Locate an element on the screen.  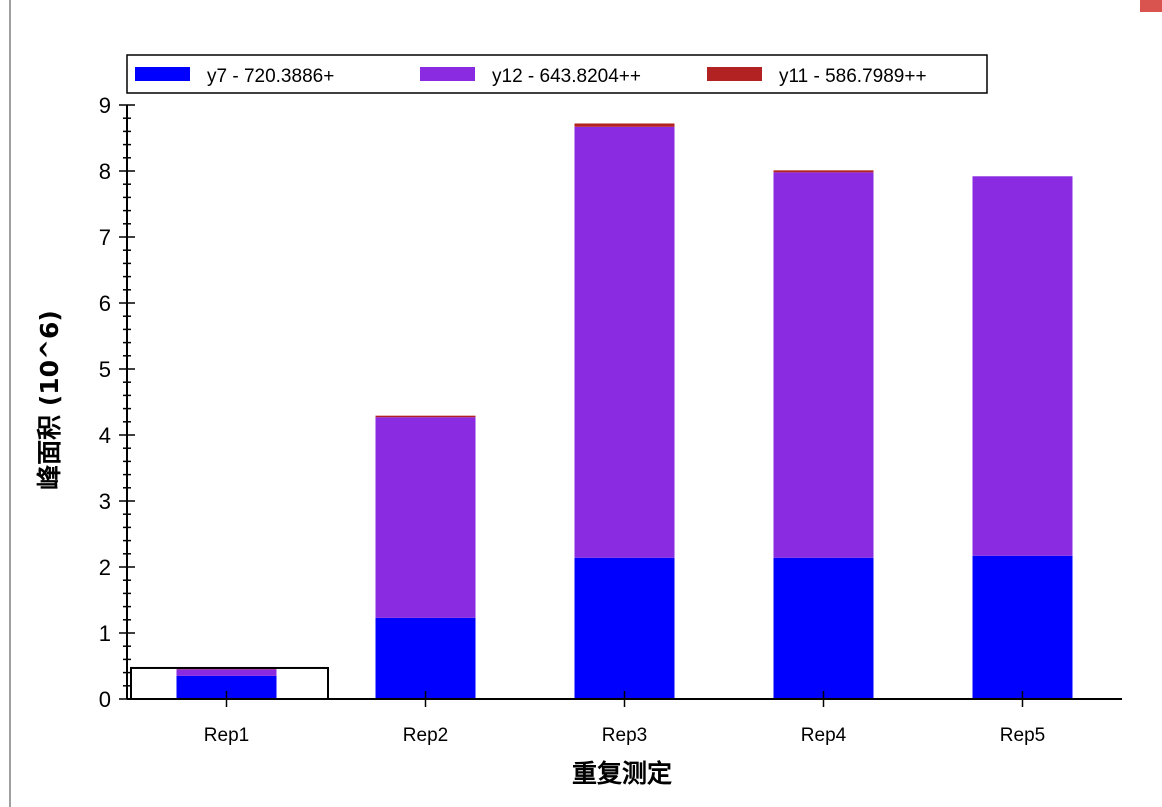
y-tick-label: 7 is located at coordinates (105, 237).